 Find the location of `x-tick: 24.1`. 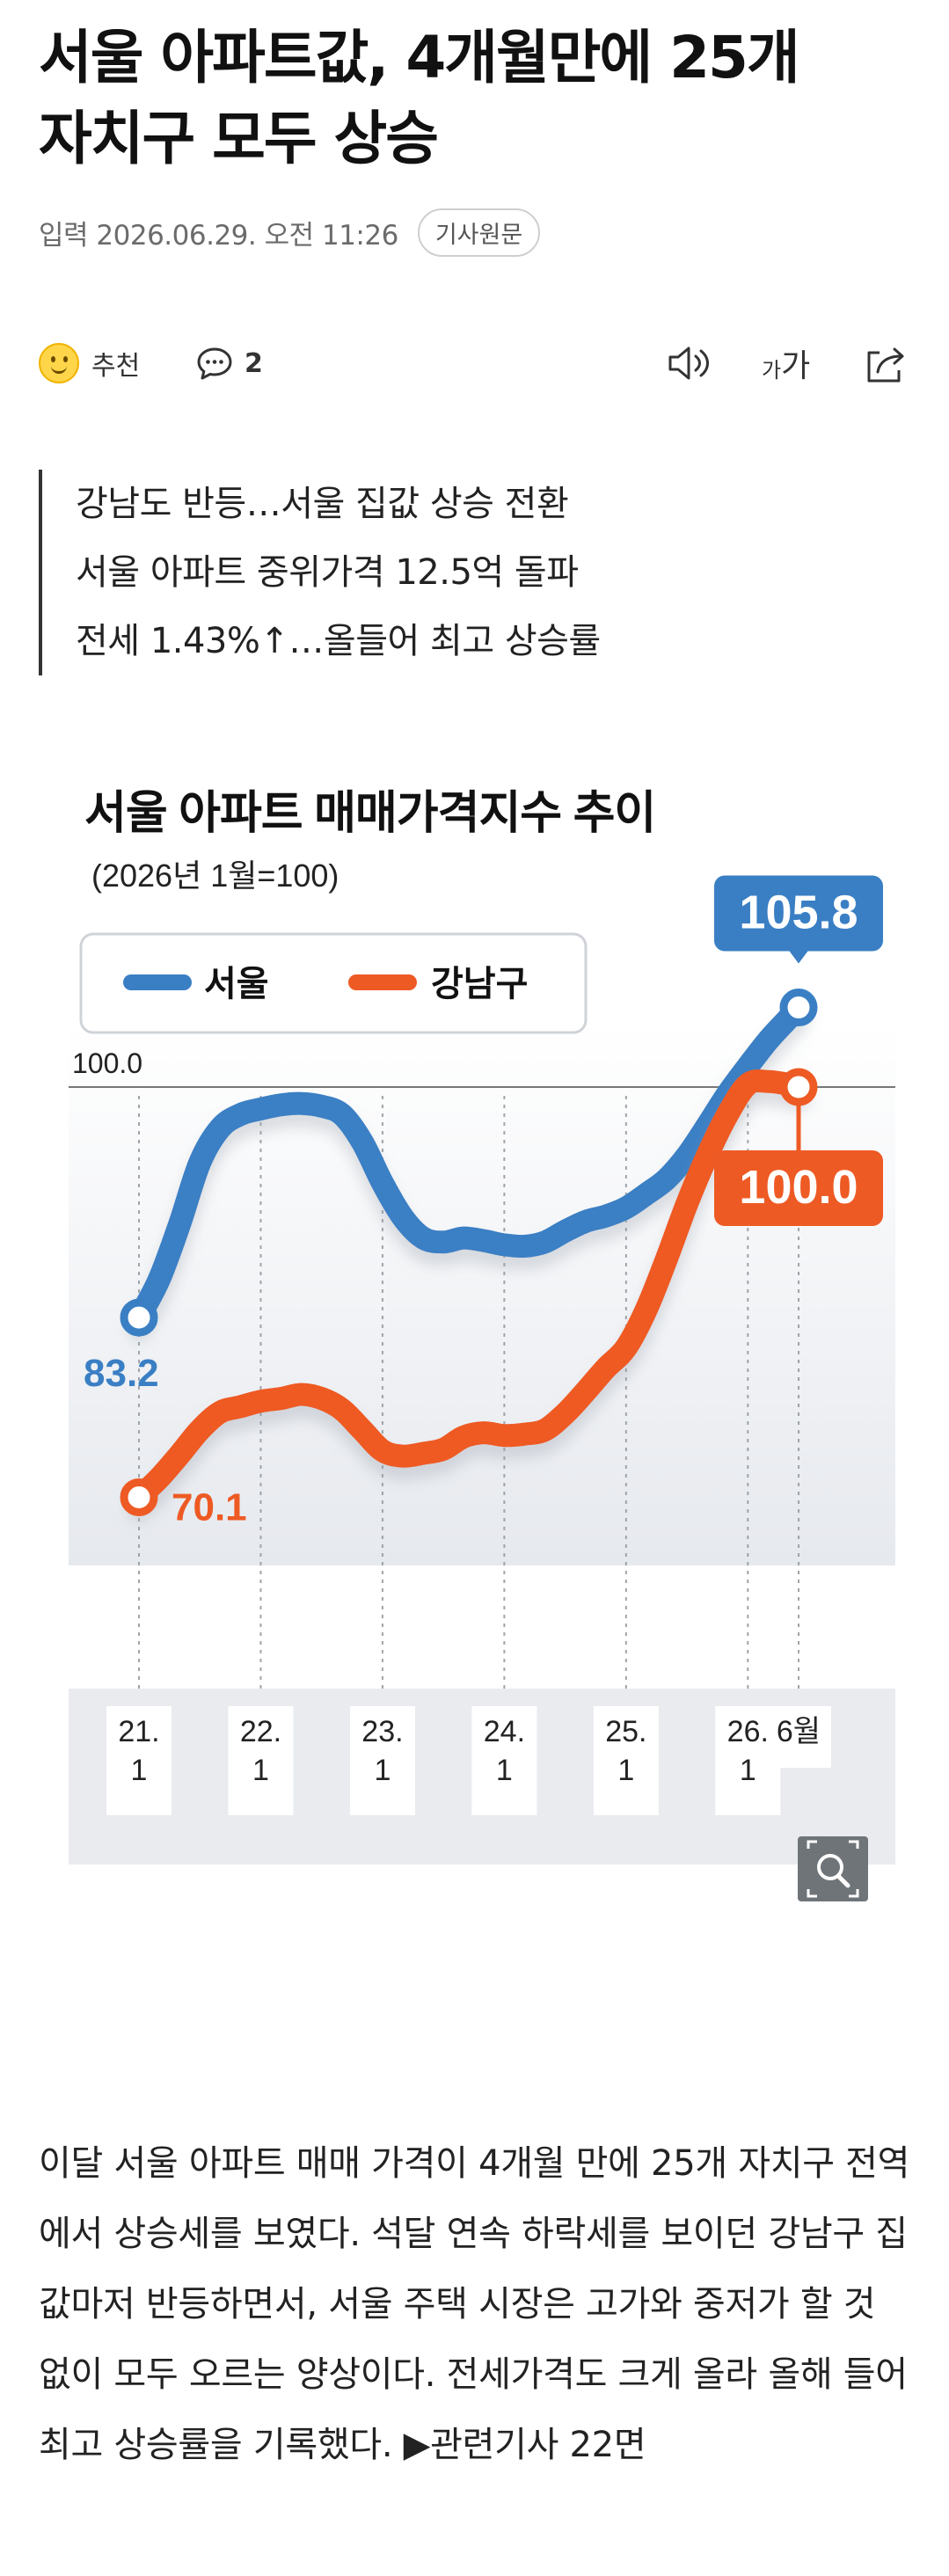

x-tick: 24.1 is located at coordinates (504, 1760).